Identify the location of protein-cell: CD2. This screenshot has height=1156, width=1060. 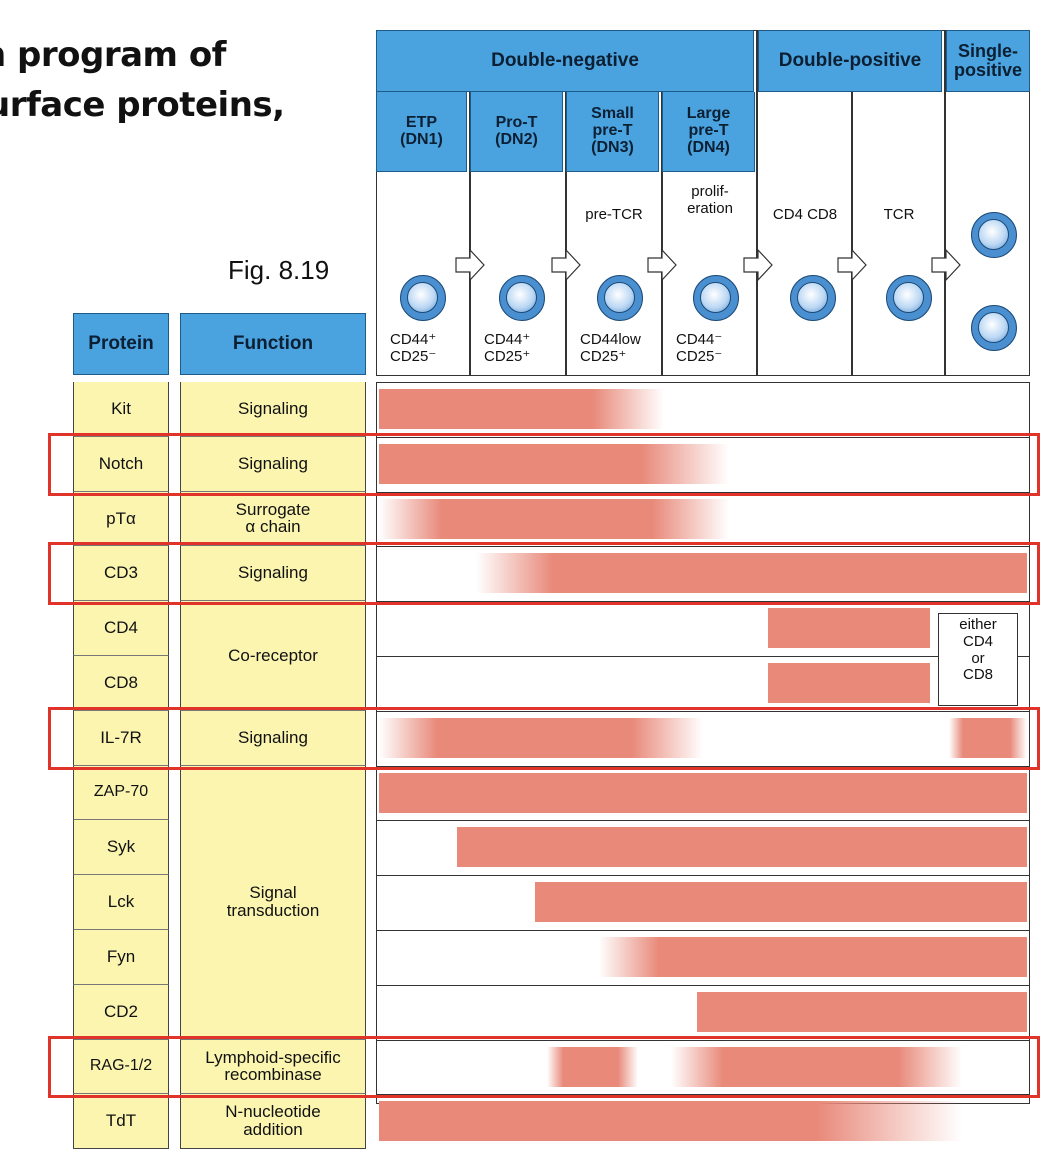
(121, 1012).